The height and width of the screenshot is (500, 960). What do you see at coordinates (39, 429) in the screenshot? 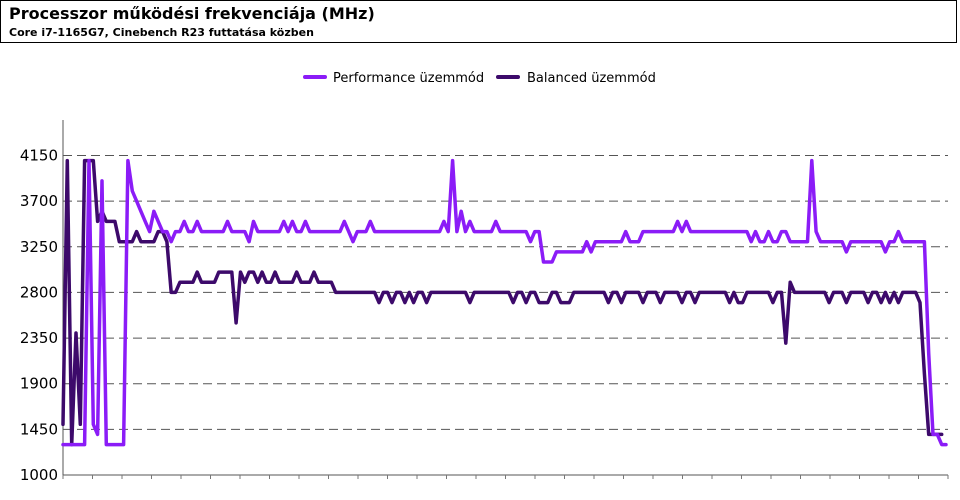
I see `y-tick-label: 1450` at bounding box center [39, 429].